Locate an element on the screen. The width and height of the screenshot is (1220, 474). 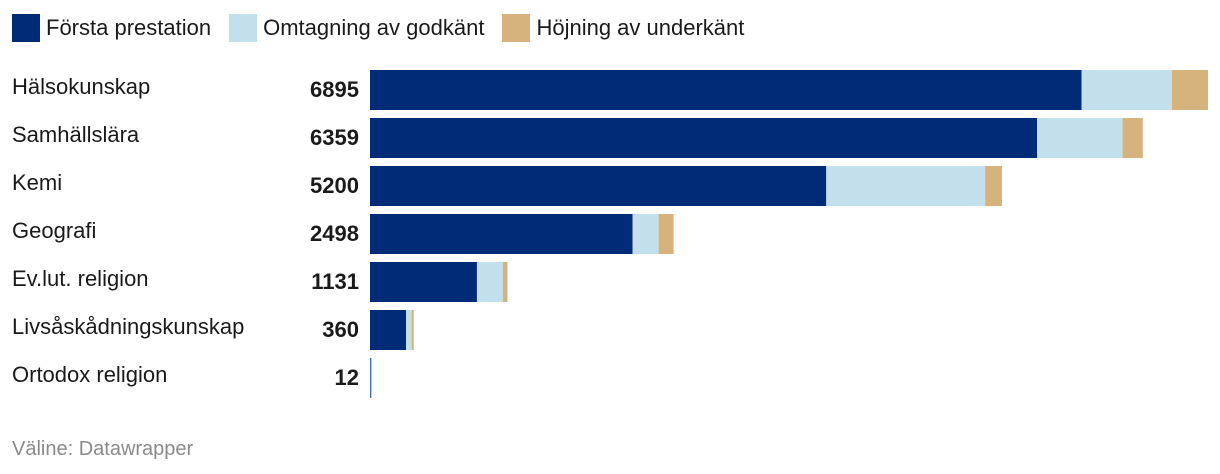
bar-row-kemi: Kemi 5200 is located at coordinates (507, 186).